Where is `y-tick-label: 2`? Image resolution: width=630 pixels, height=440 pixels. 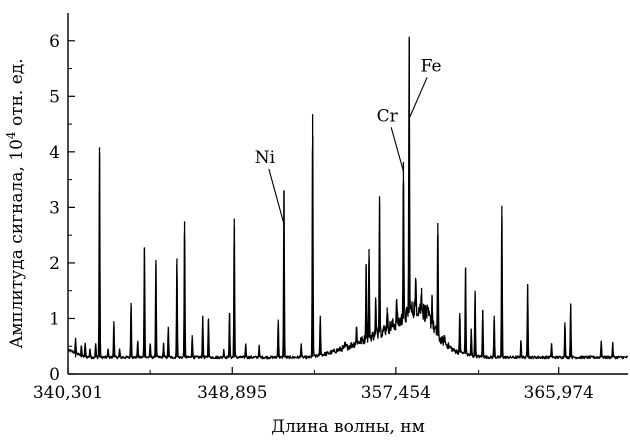
y-tick-label: 2 is located at coordinates (54, 264).